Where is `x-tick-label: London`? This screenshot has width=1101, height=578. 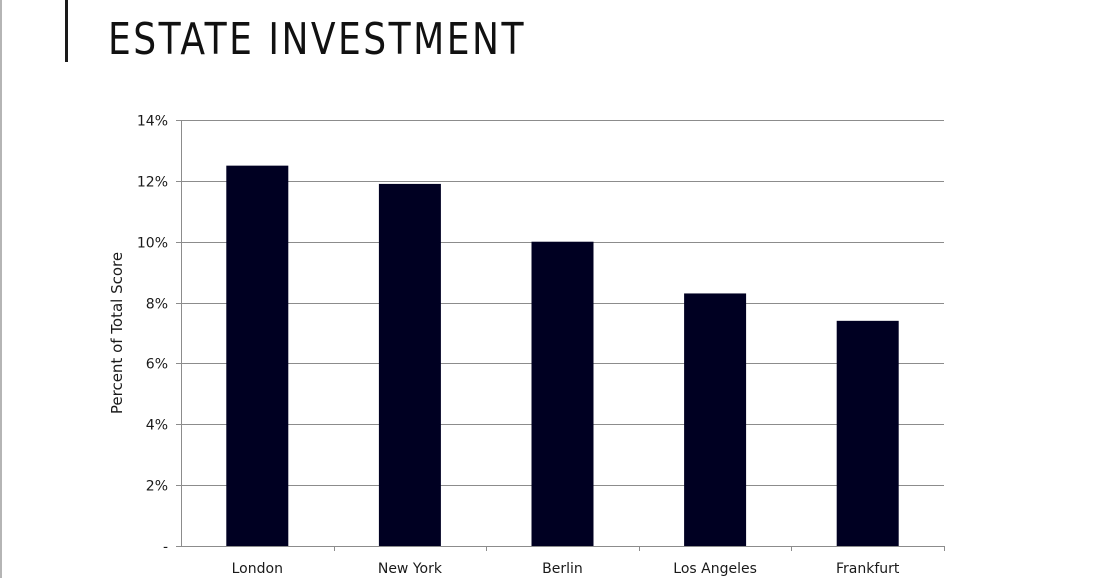
x-tick-label: London is located at coordinates (257, 569).